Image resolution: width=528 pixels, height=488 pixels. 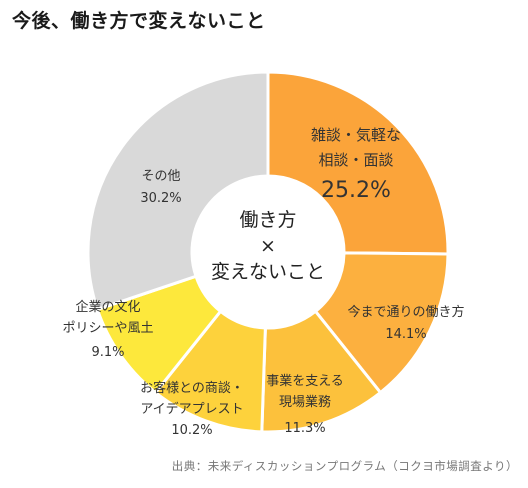 I want to click on slice-value-1: 25.2%, so click(x=356, y=190).